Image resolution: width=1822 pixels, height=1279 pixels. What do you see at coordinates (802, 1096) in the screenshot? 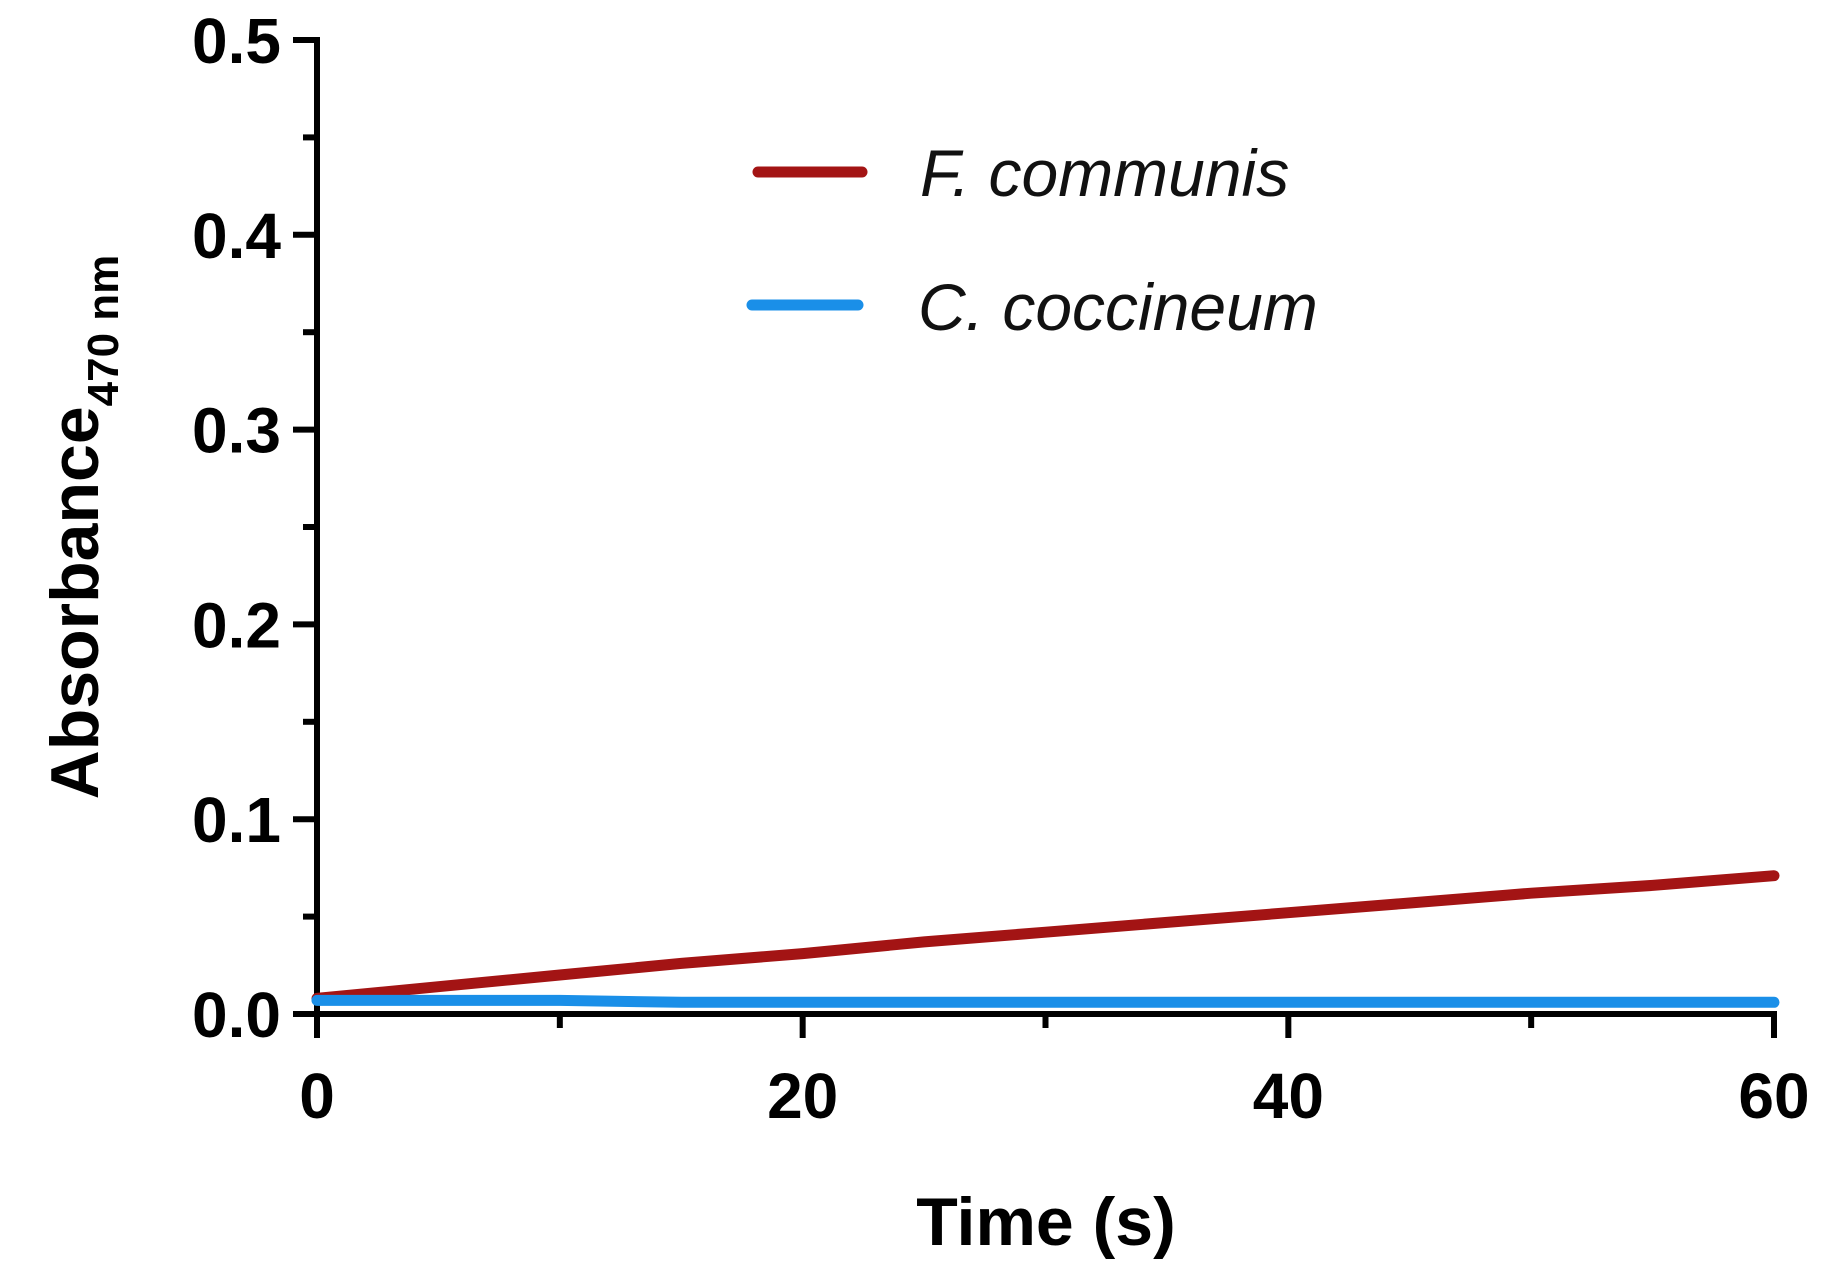
I see `x-tick-label: 20` at bounding box center [802, 1096].